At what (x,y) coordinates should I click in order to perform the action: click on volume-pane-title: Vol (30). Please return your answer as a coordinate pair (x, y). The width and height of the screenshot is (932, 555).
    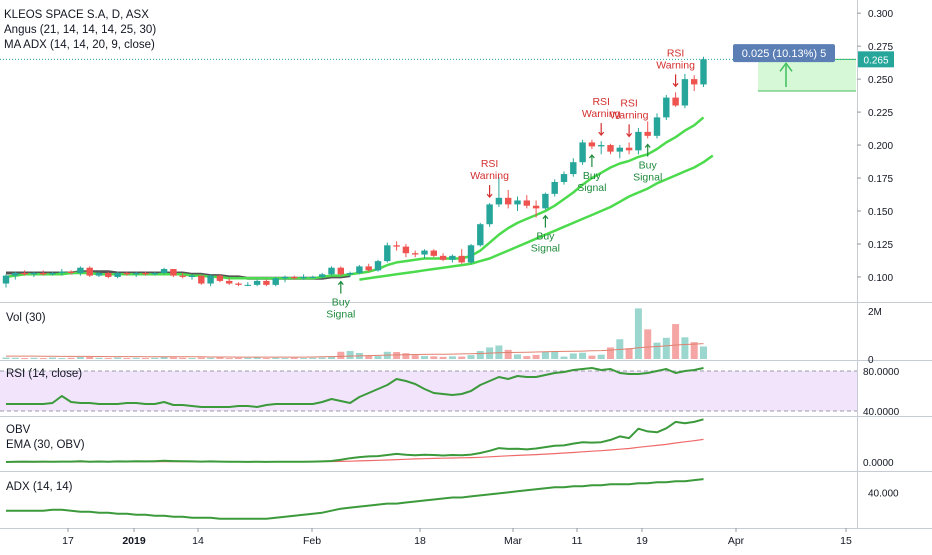
    Looking at the image, I should click on (26, 318).